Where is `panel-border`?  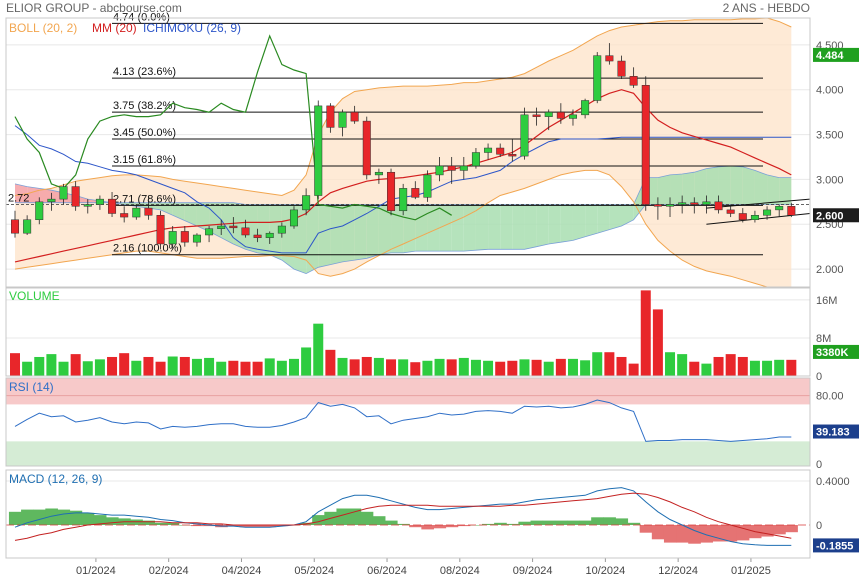
panel-border is located at coordinates (408, 514).